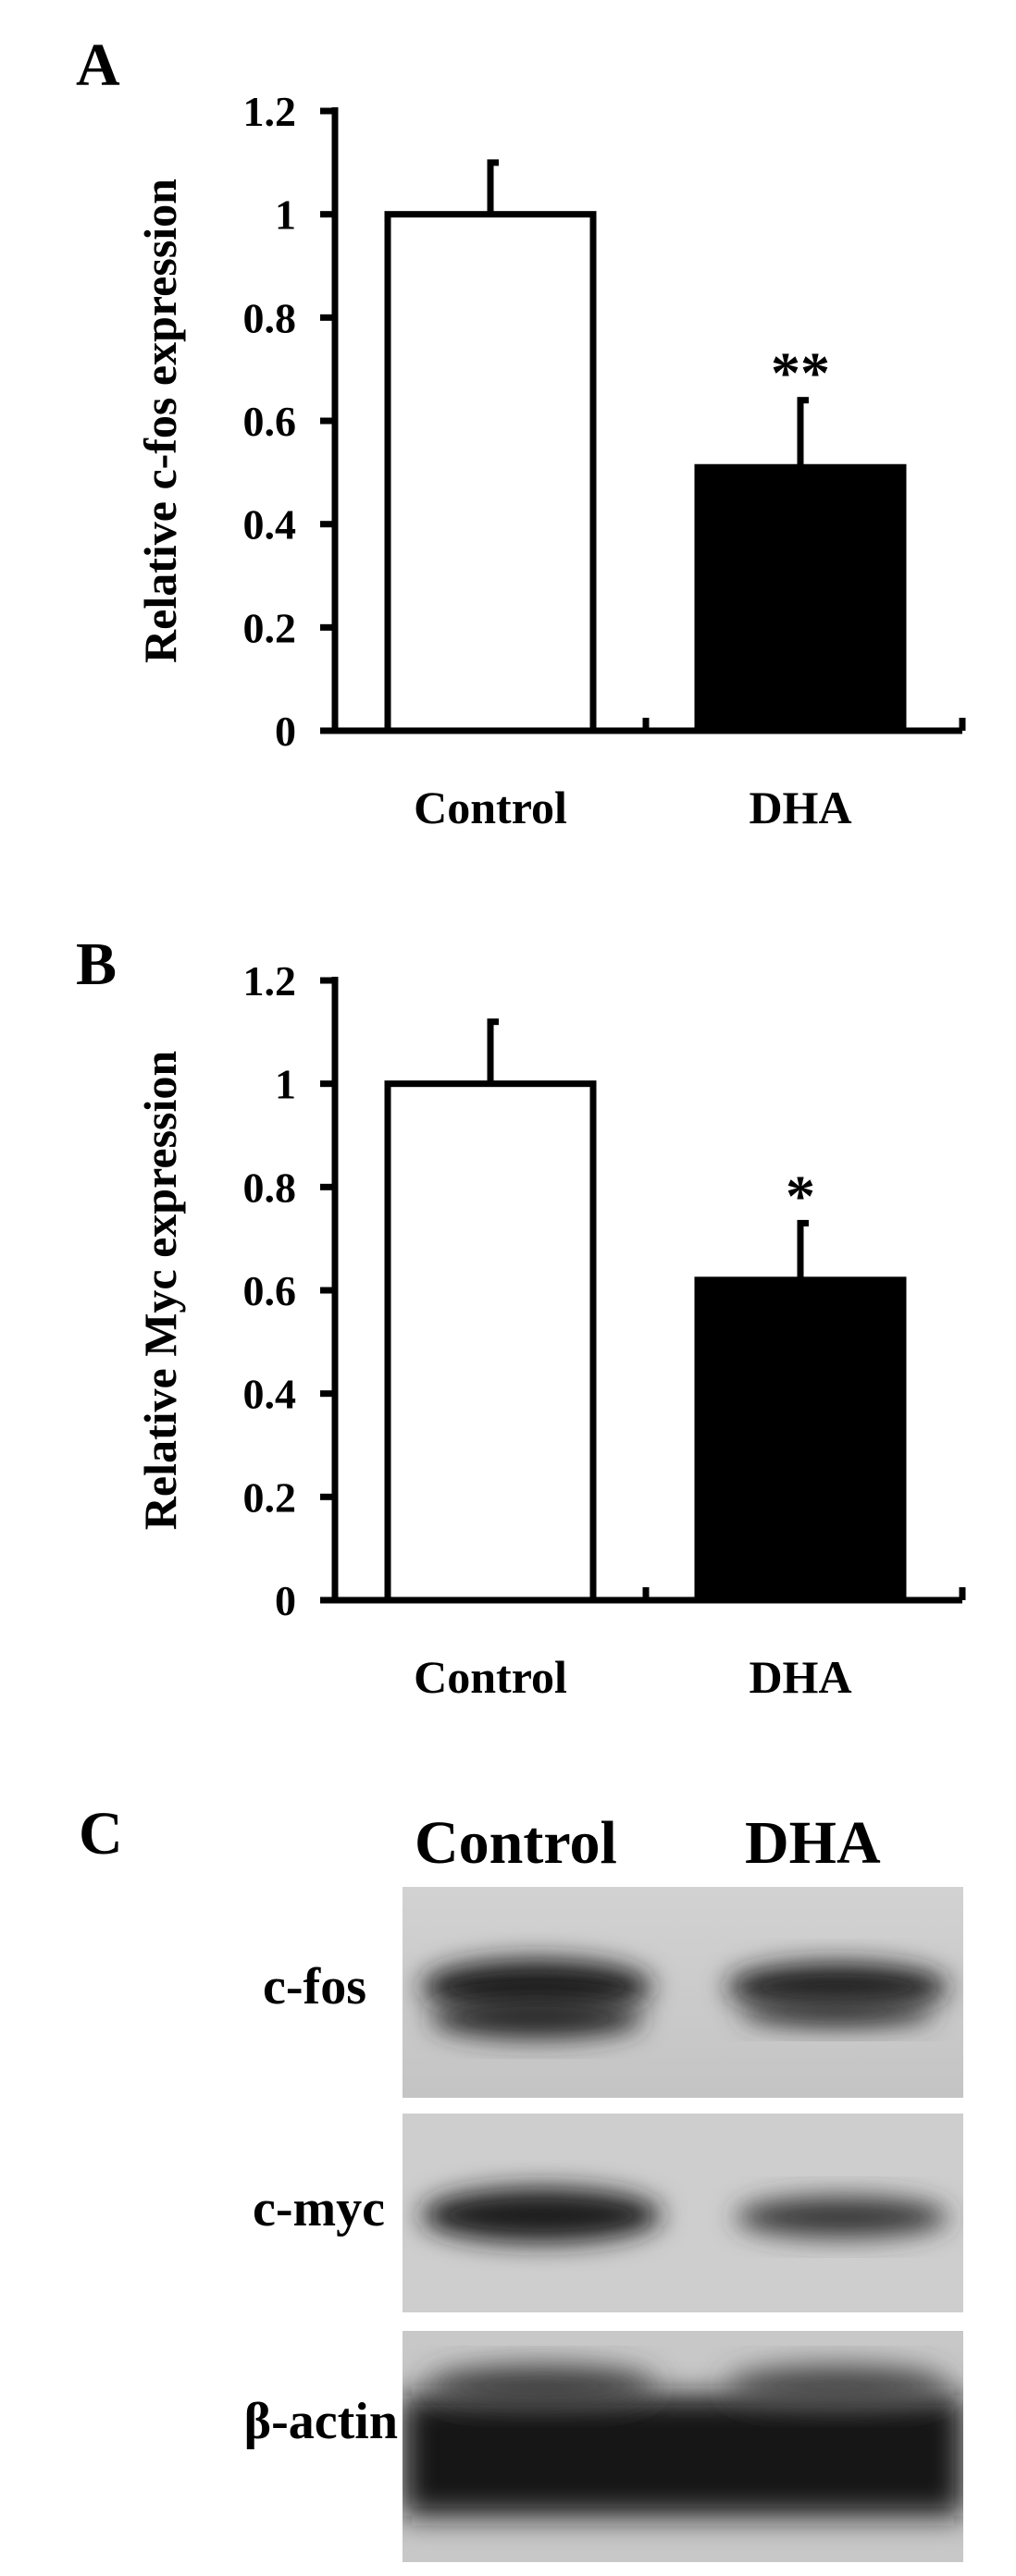 This screenshot has height=2576, width=1016. I want to click on y-axis-label: Relative c-fos expression, so click(160, 421).